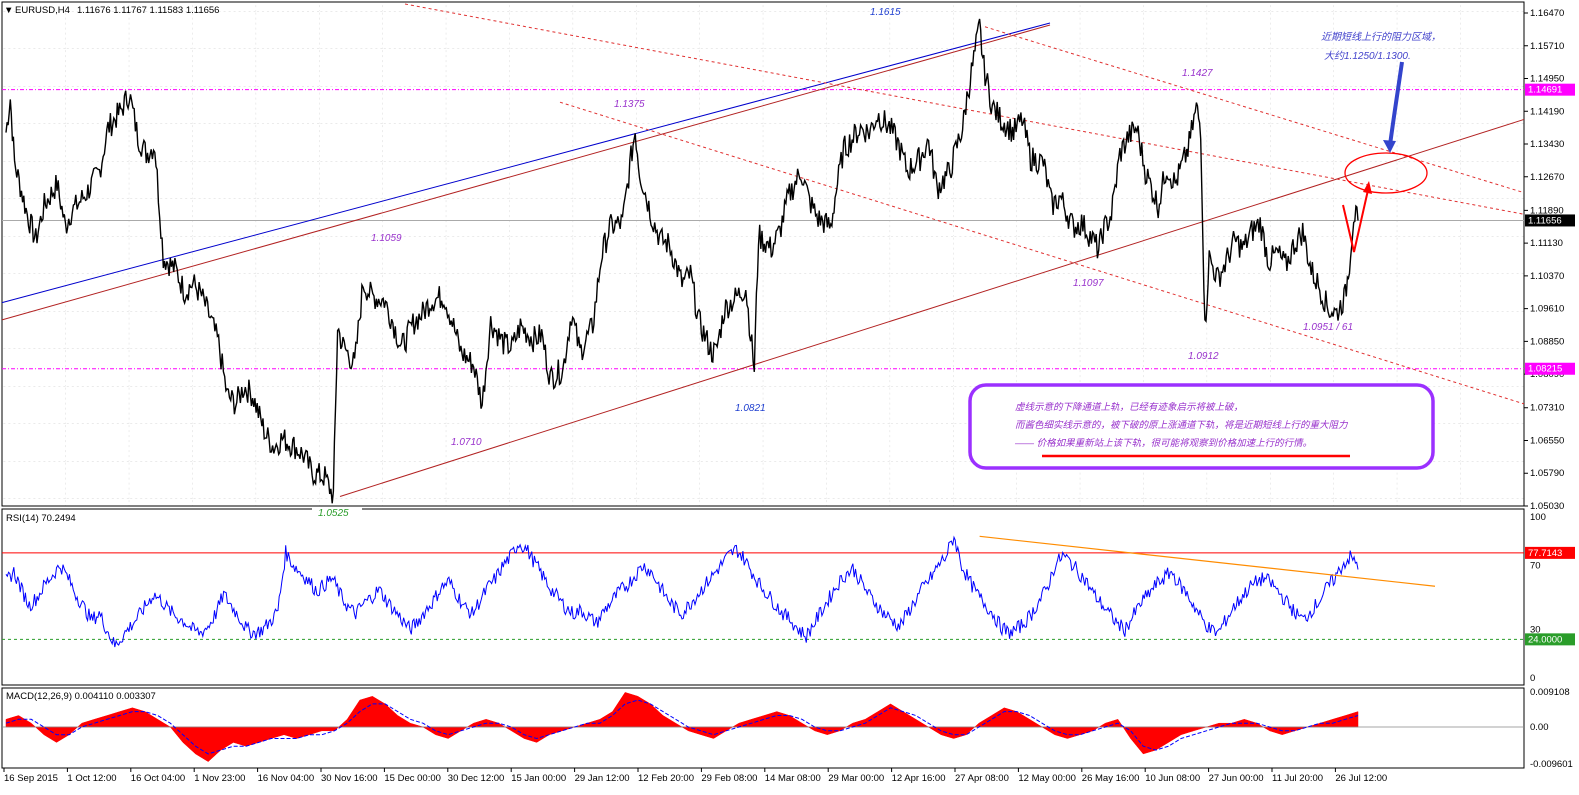 The height and width of the screenshot is (795, 1579). I want to click on blue-arrow, so click(1396, 103).